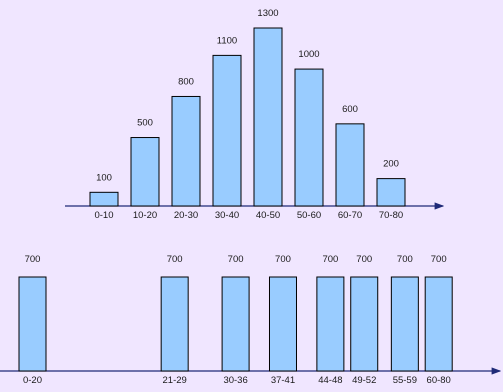 Image resolution: width=503 pixels, height=392 pixels. What do you see at coordinates (391, 164) in the screenshot?
I see `top-data-label: 200` at bounding box center [391, 164].